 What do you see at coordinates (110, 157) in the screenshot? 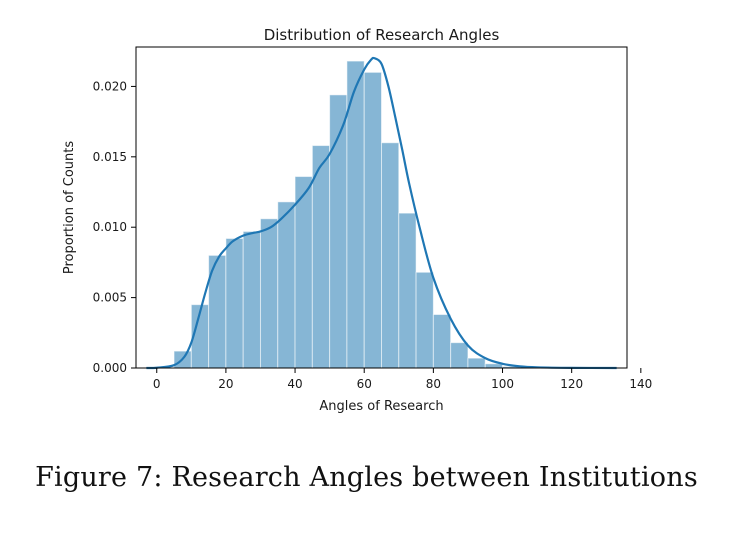
I see `y-tick-label: 0.015` at bounding box center [110, 157].